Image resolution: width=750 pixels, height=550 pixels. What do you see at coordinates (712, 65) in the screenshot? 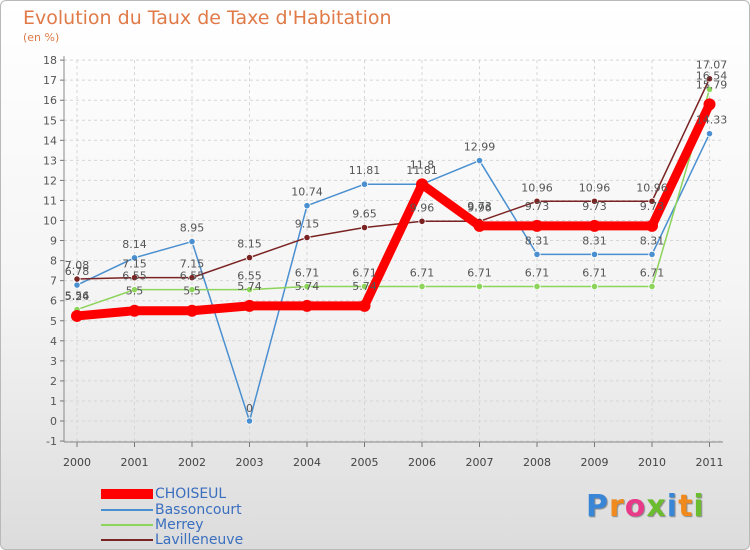
I see `data-label-lavilleneuve: 17.07` at bounding box center [712, 65].